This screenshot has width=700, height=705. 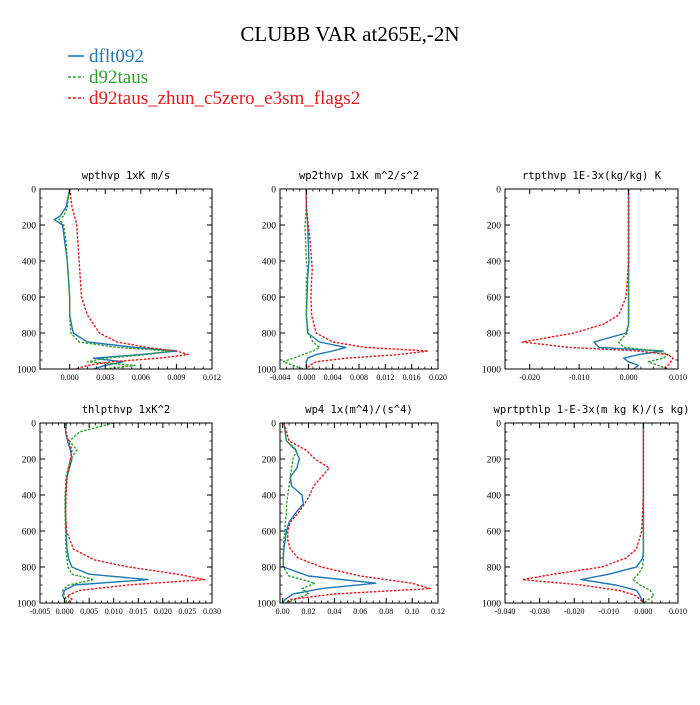 I want to click on x-tick-label: 0.015, so click(x=138, y=611).